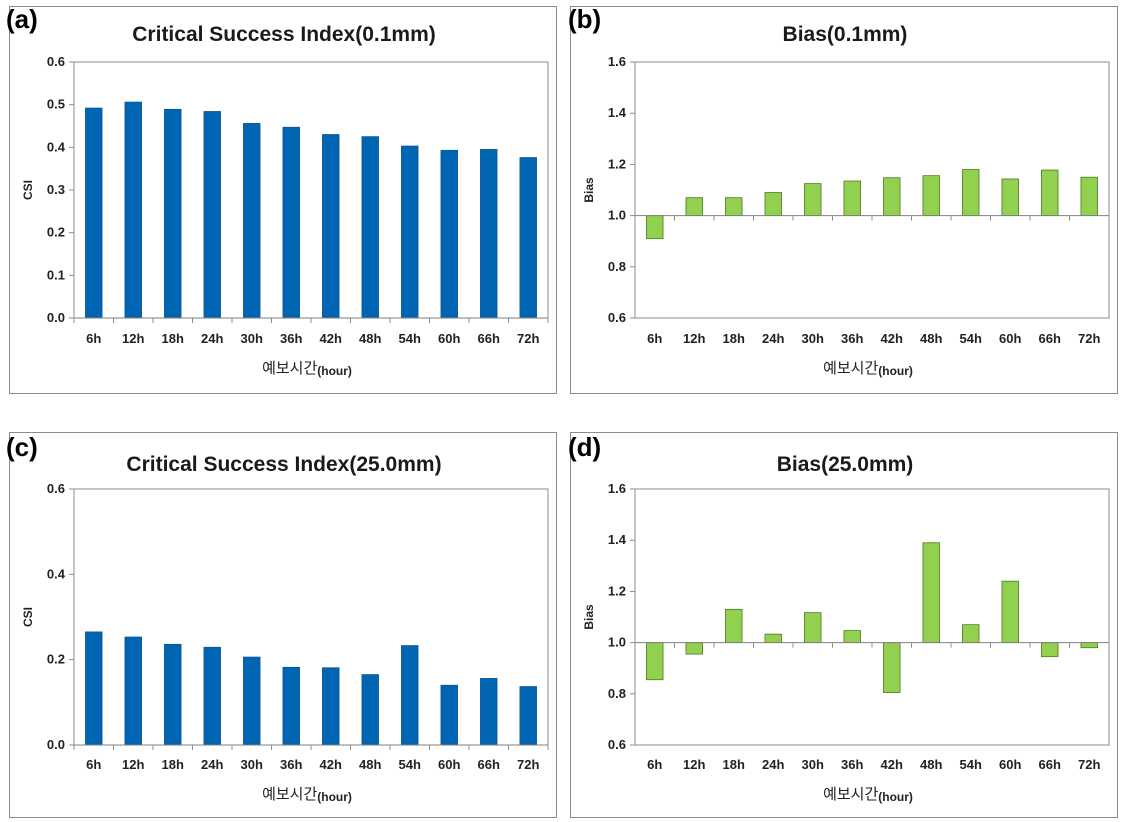  I want to click on chart-title: Bias(25.0mm), so click(845, 464).